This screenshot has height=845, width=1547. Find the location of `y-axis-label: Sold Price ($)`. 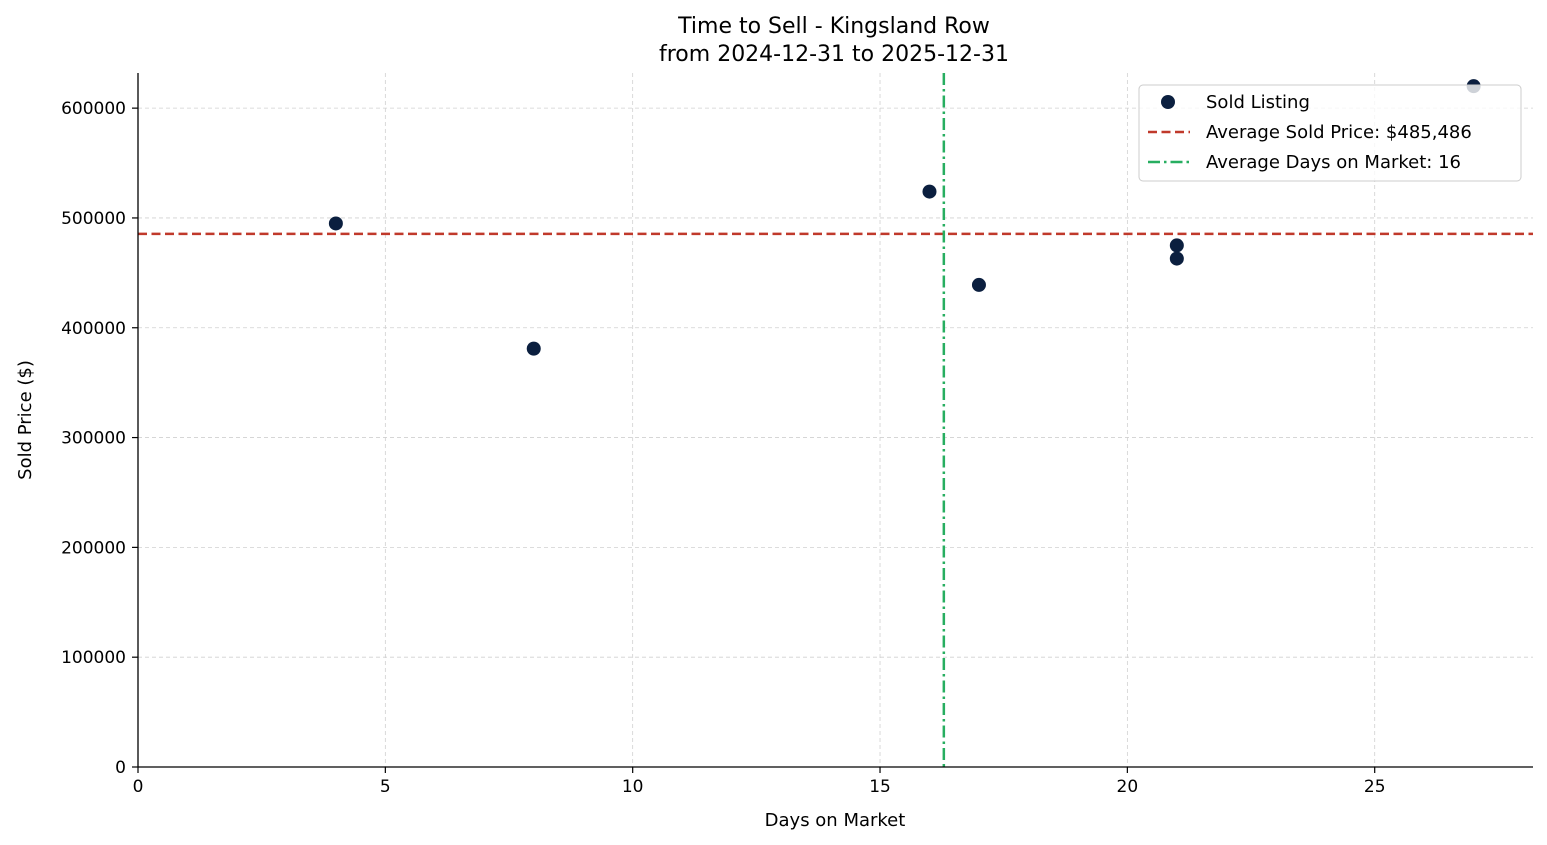

y-axis-label: Sold Price ($) is located at coordinates (25, 420).